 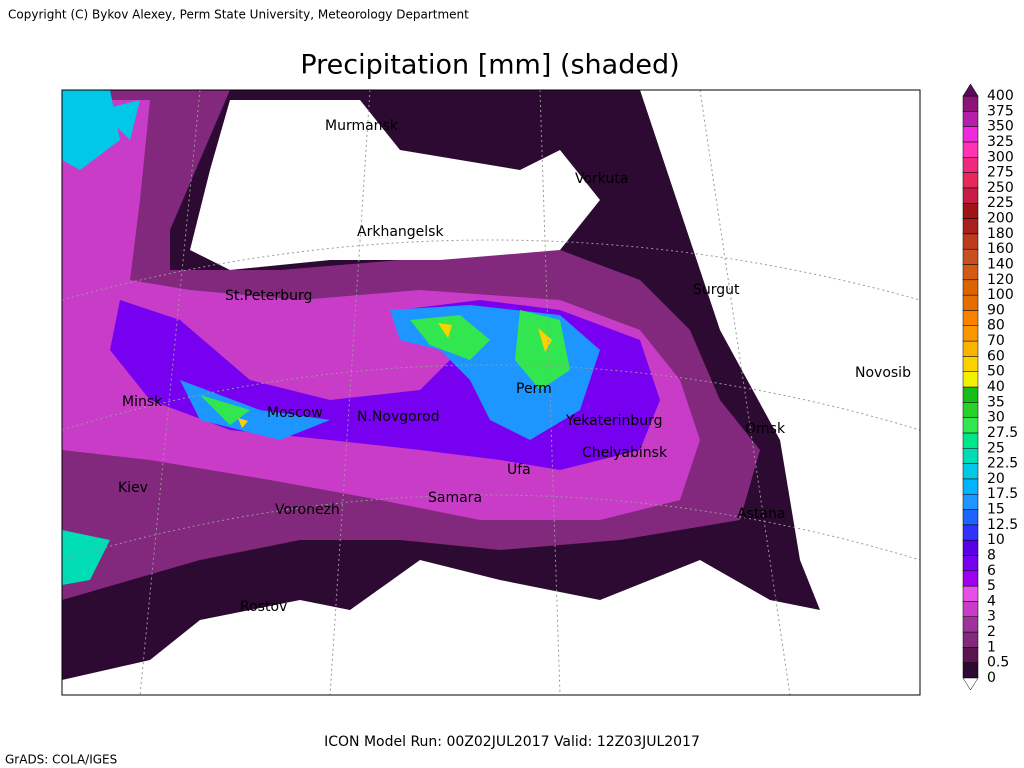 I want to click on land-dry, so click(x=395, y=185).